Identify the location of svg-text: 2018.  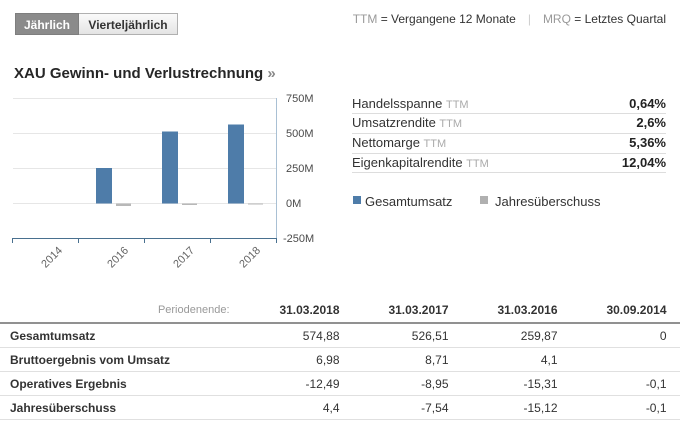
(250, 258).